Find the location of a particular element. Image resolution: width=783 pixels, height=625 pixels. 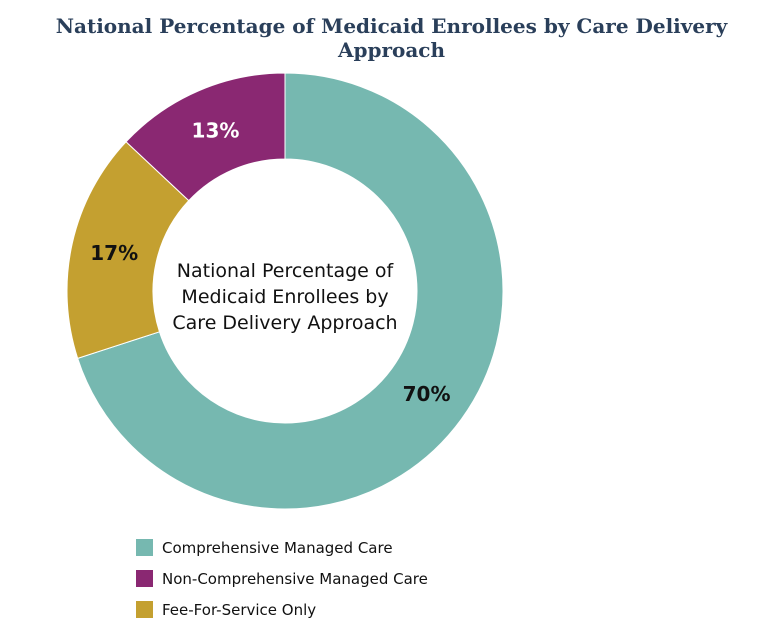

legend-label: Fee-For-Service Only is located at coordinates (239, 609).